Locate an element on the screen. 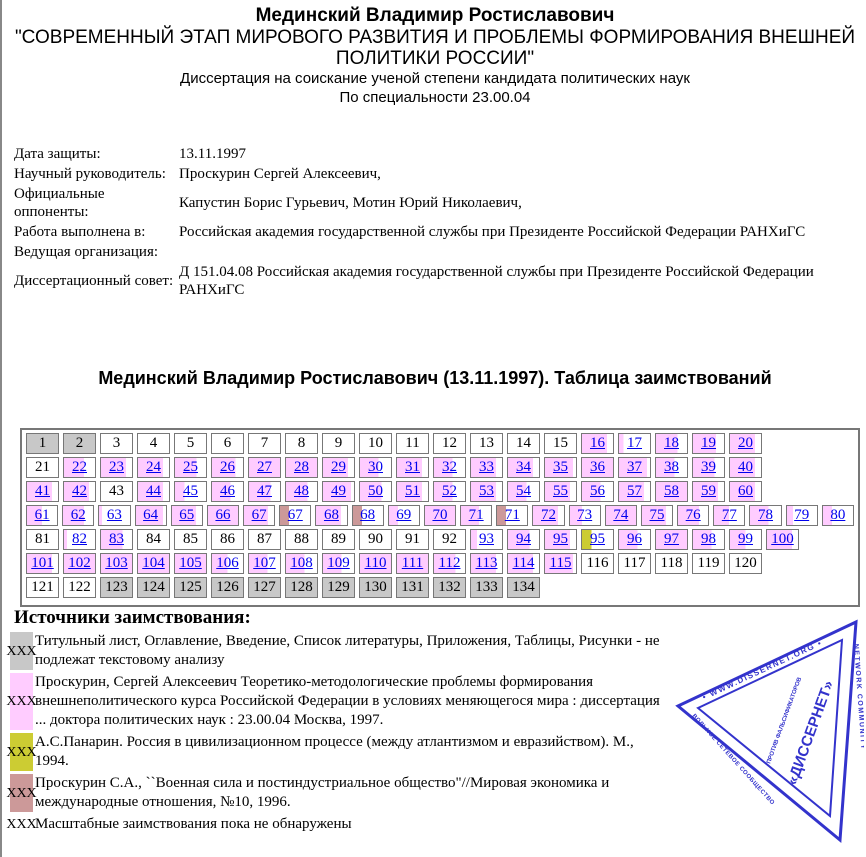  page-link: 98 is located at coordinates (708, 539).